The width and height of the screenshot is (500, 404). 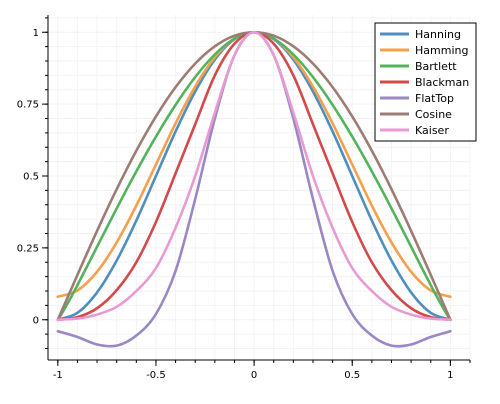 What do you see at coordinates (352, 375) in the screenshot?
I see `x-tick-label: 0.5` at bounding box center [352, 375].